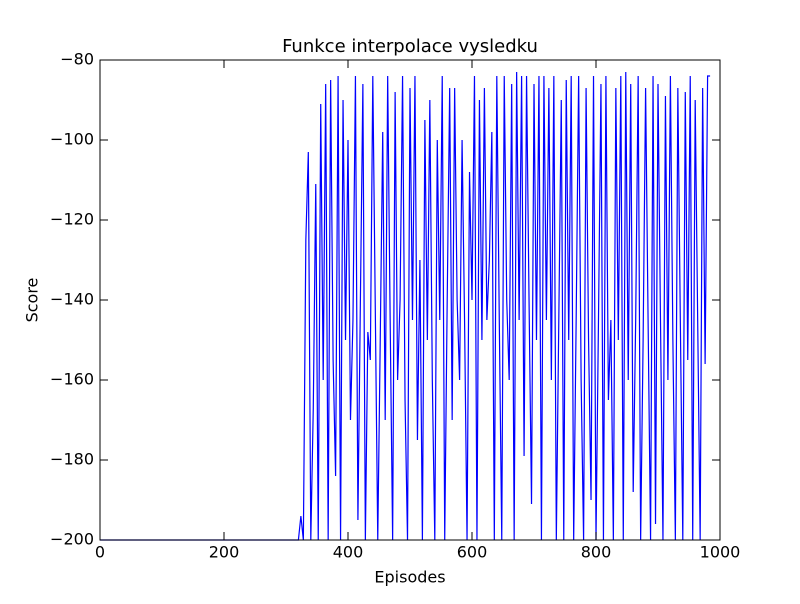 The image size is (800, 604). Describe the element at coordinates (72, 299) in the screenshot. I see `y-tick-label: −140` at that location.